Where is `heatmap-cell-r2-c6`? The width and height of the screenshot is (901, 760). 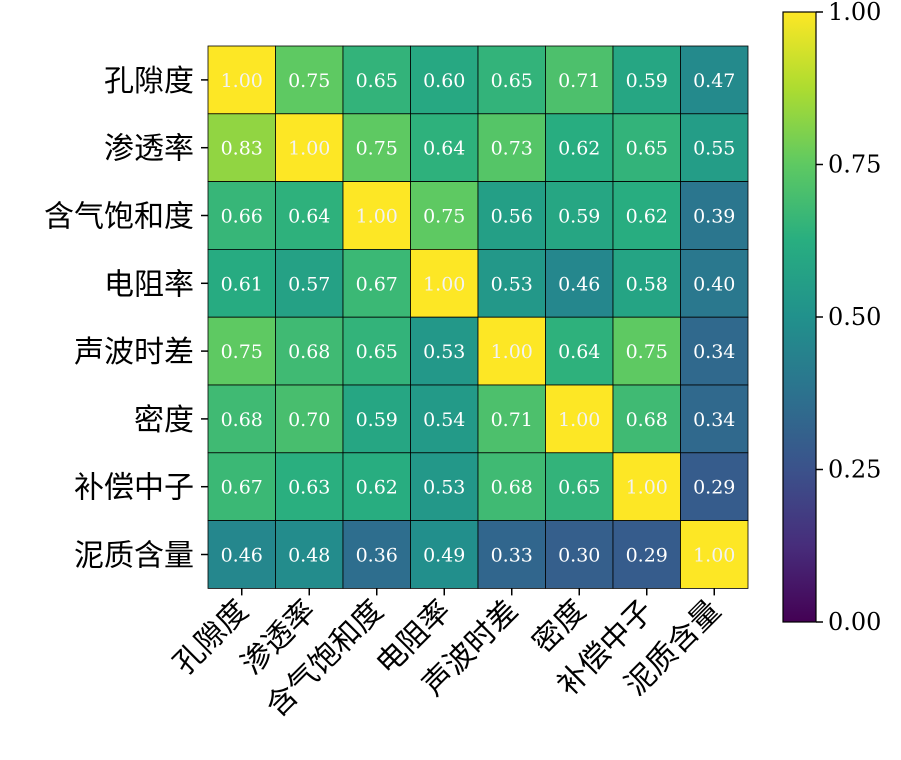
heatmap-cell-r2-c6 is located at coordinates (646, 215).